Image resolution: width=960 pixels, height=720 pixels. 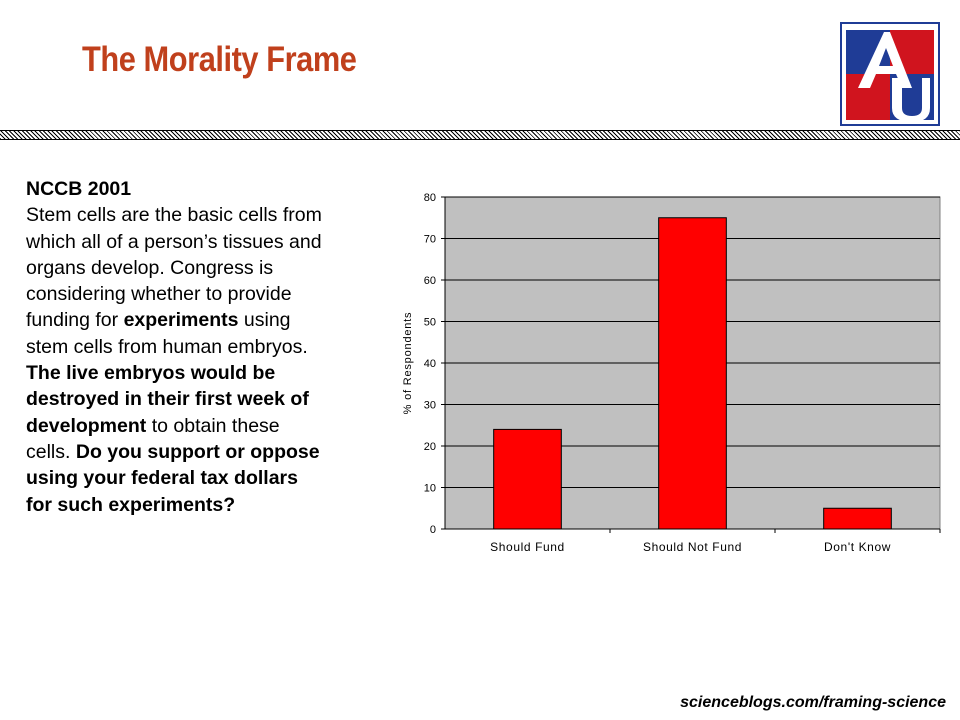 I want to click on question-run: to obtain these, so click(x=213, y=425).